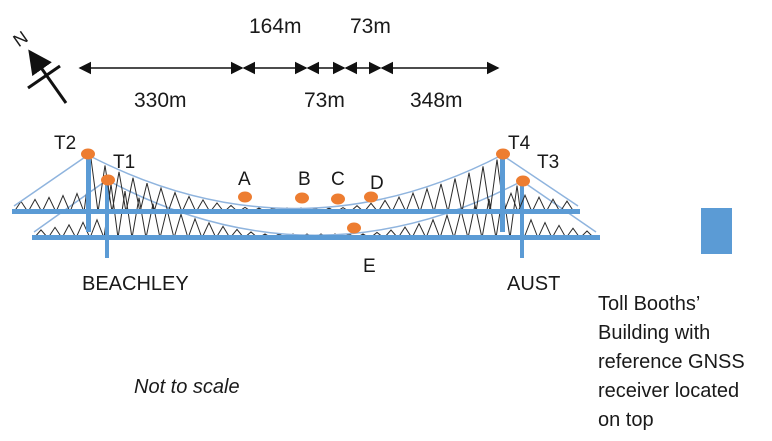 This screenshot has height=441, width=772. I want to click on rear-side-cable-east, so click(559, 206).